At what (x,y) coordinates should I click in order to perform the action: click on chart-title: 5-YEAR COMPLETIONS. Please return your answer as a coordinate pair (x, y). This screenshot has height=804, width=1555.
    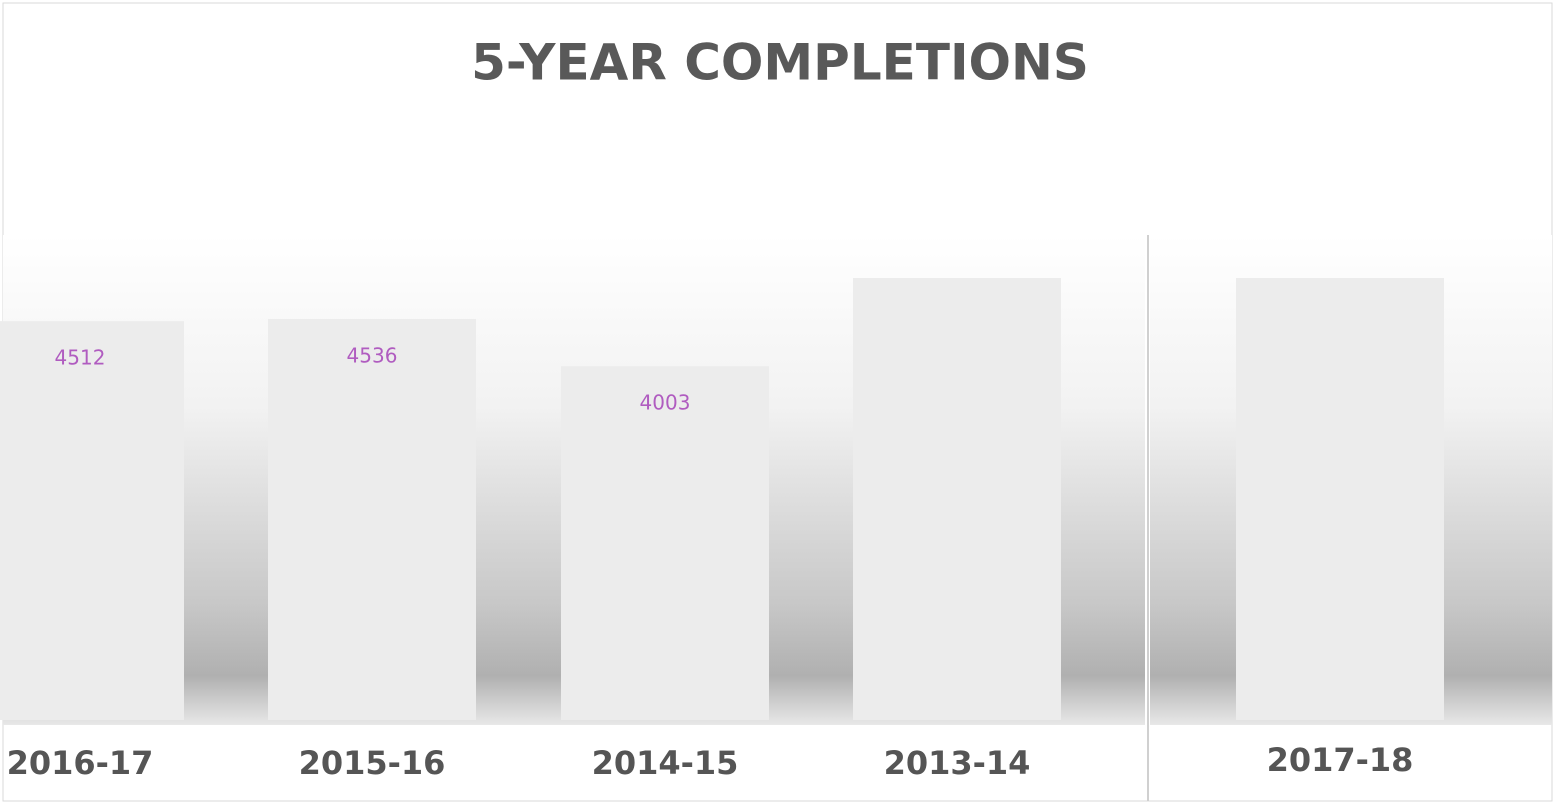
    Looking at the image, I should click on (780, 63).